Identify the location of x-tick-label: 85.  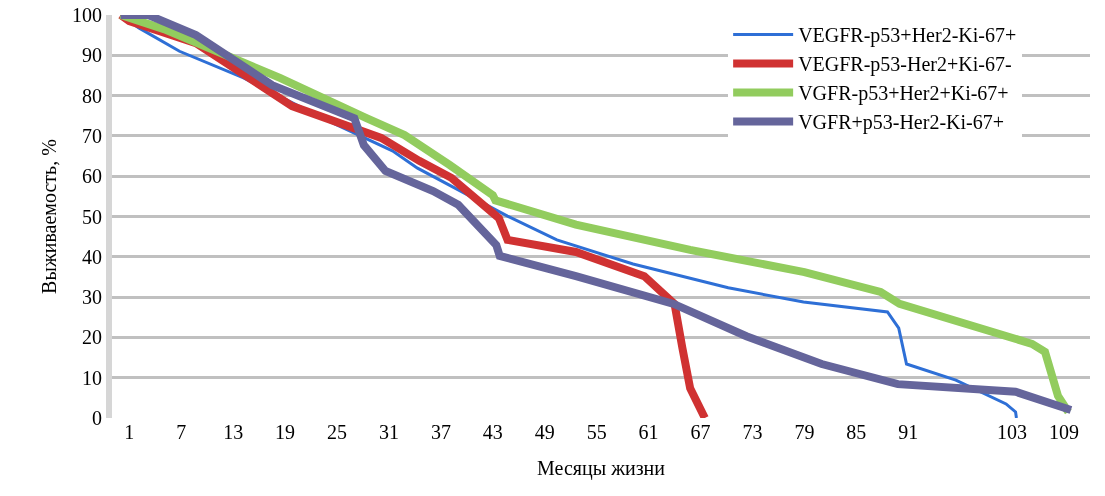
(856, 432).